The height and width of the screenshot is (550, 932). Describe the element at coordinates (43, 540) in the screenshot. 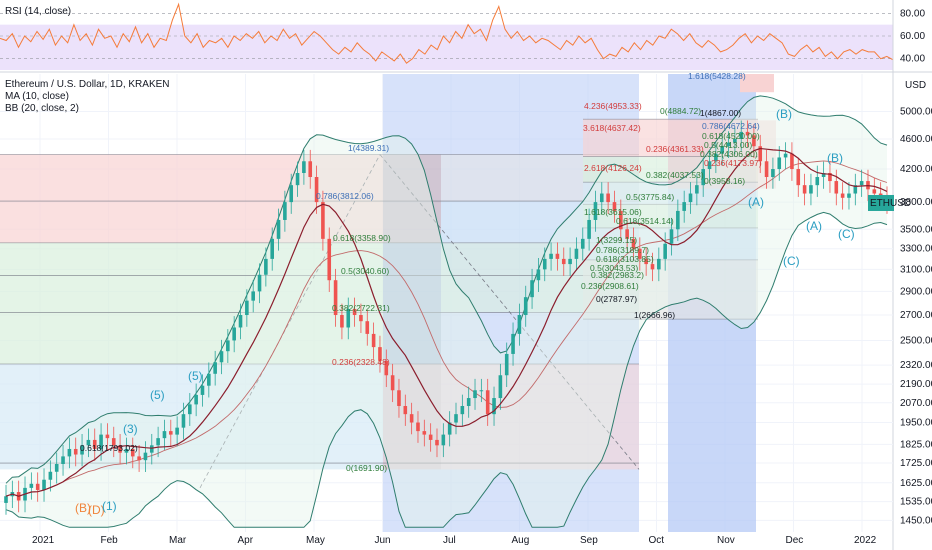

I see `x-tick-label: 2021` at that location.